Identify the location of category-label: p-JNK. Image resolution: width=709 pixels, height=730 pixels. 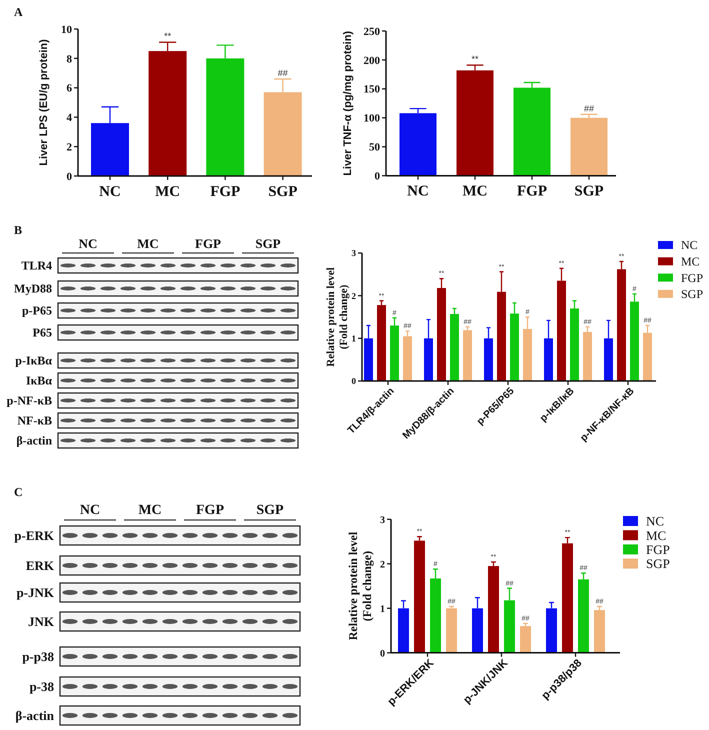
(35, 592).